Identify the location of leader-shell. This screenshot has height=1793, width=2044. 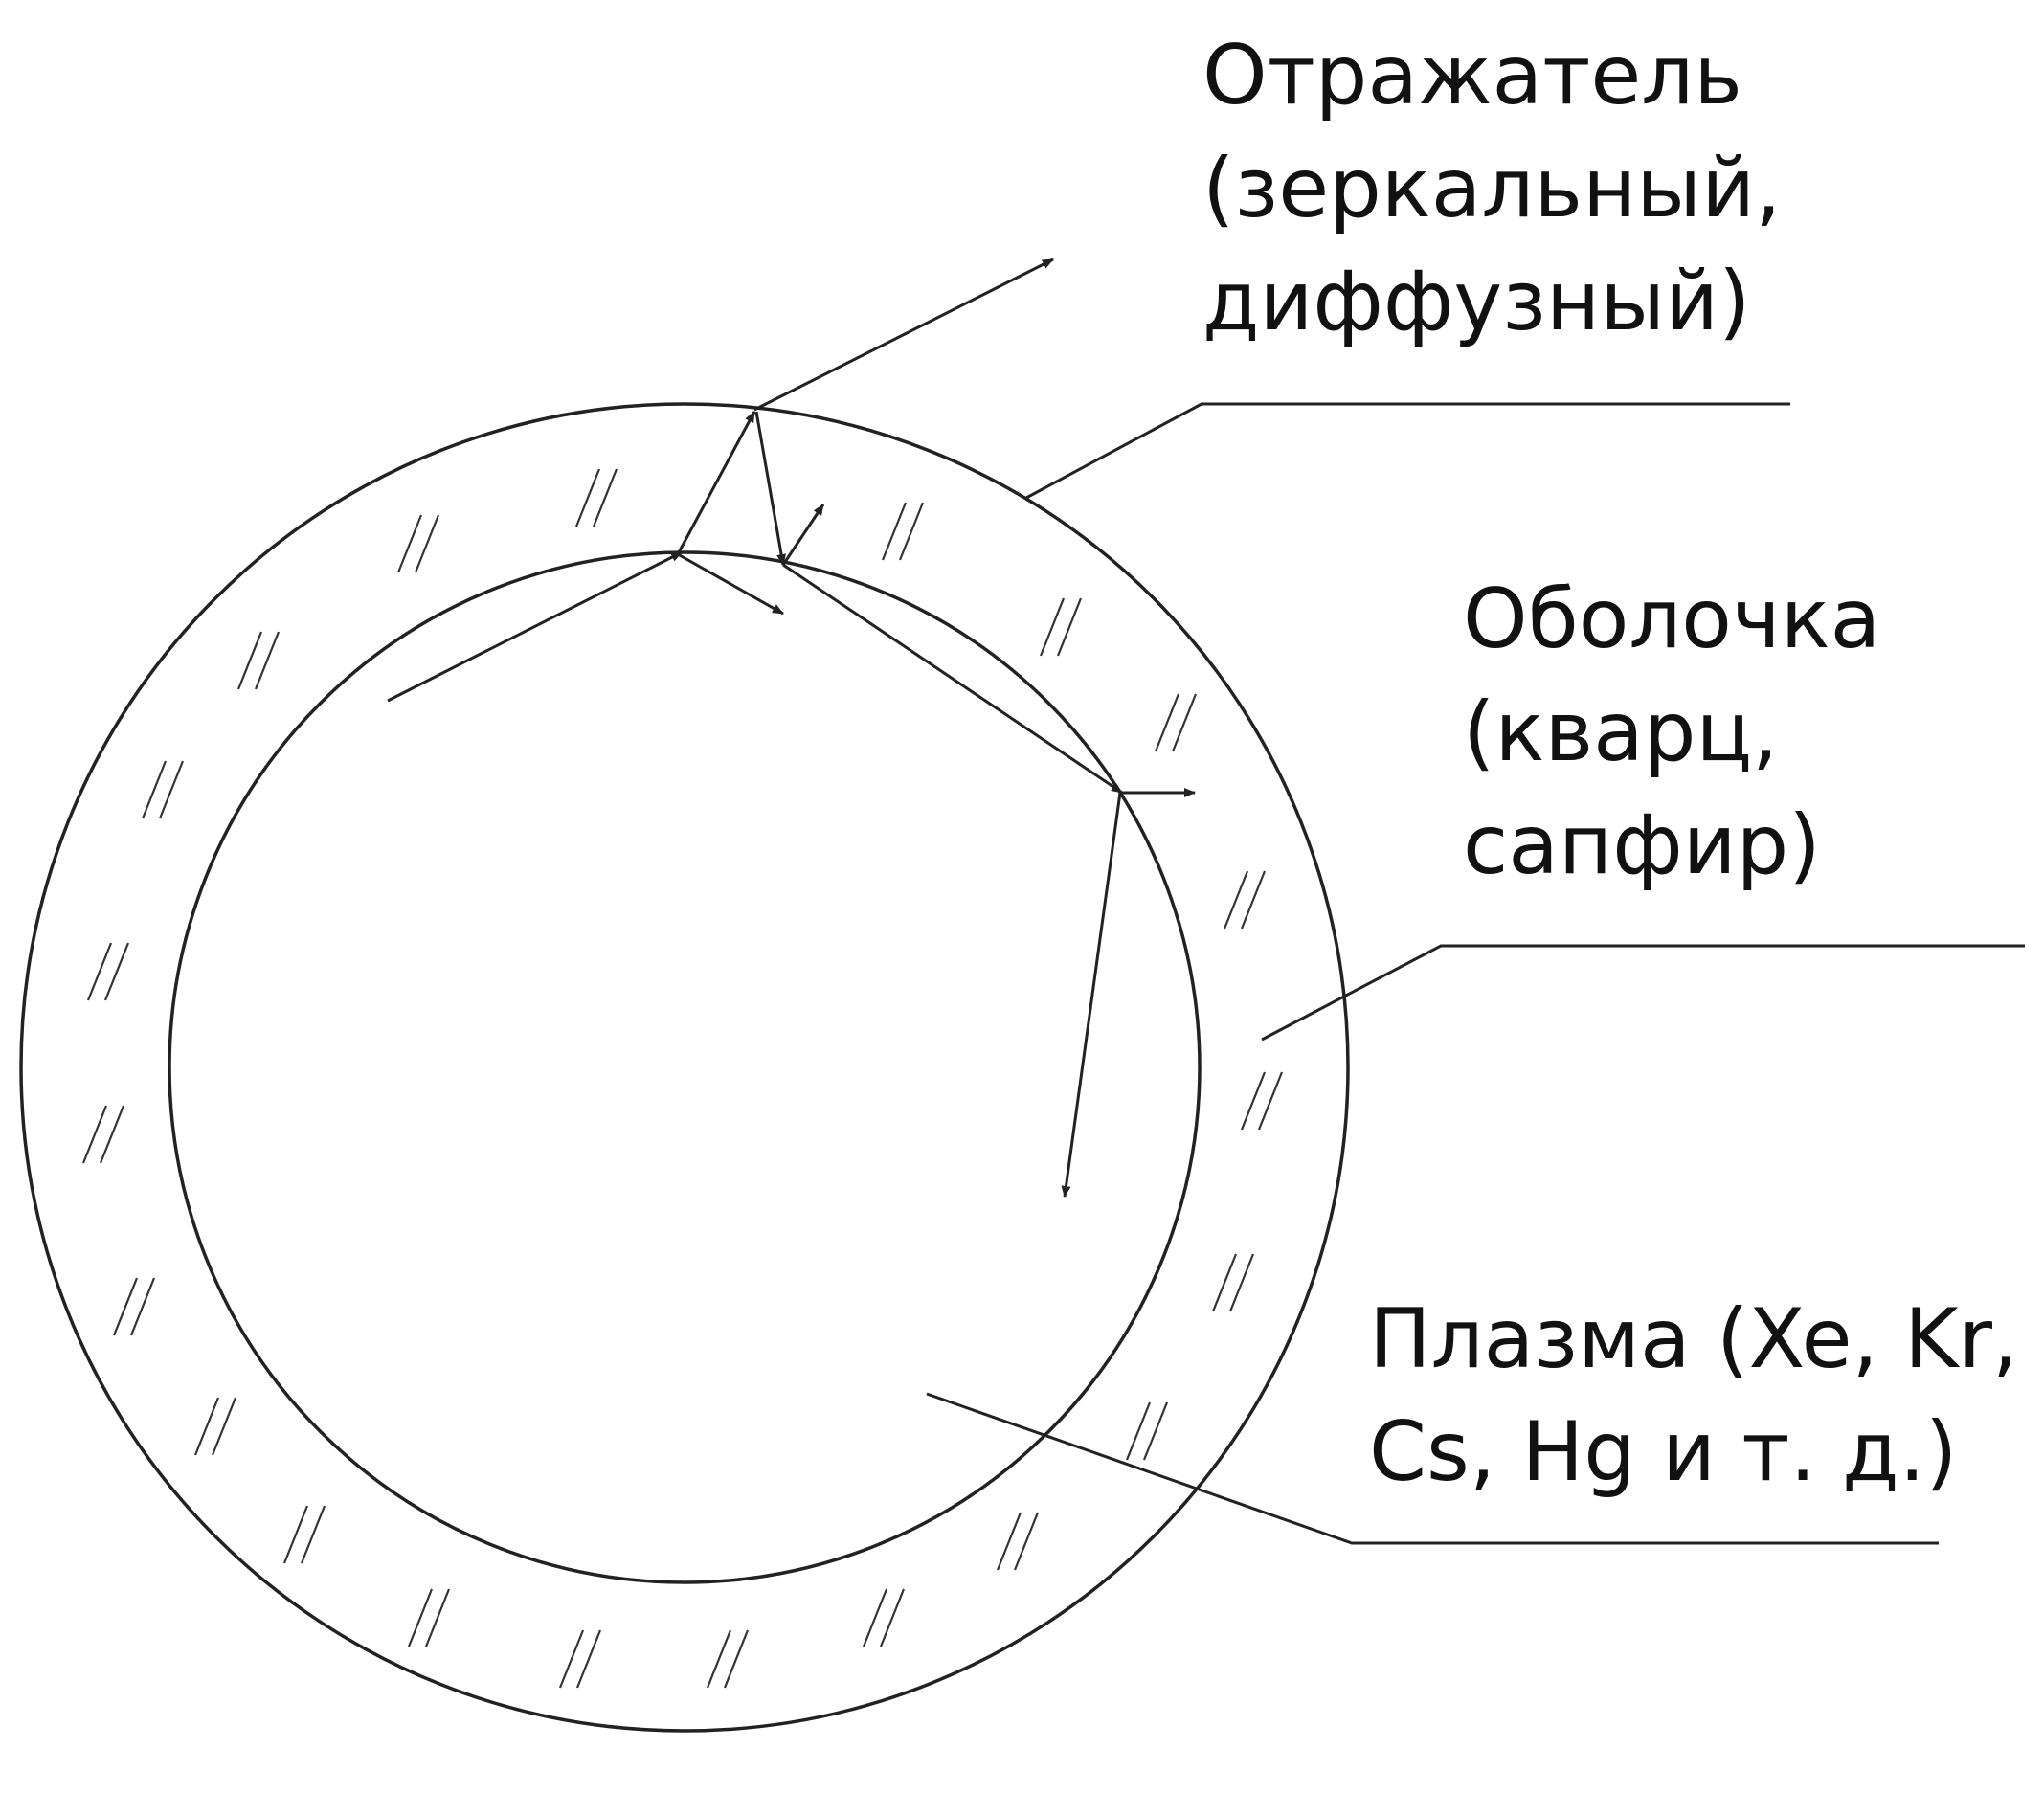
(1643, 993).